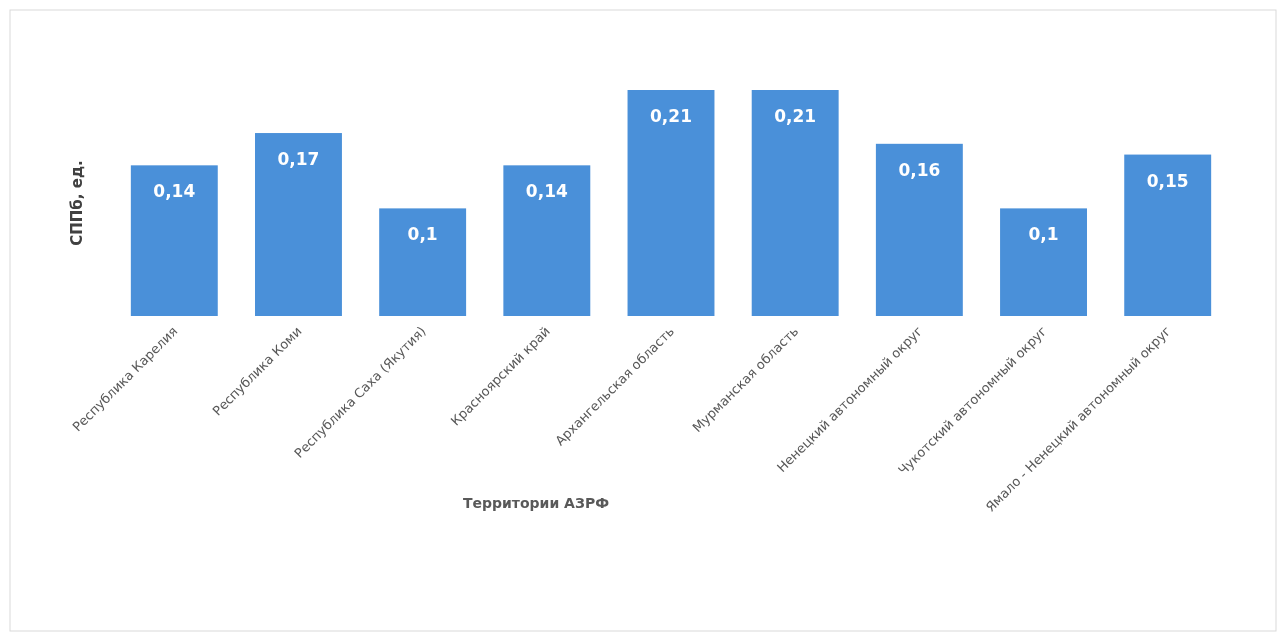 This screenshot has width=1288, height=641. I want to click on x-axis-title: Территории АЗРФ, so click(536, 503).